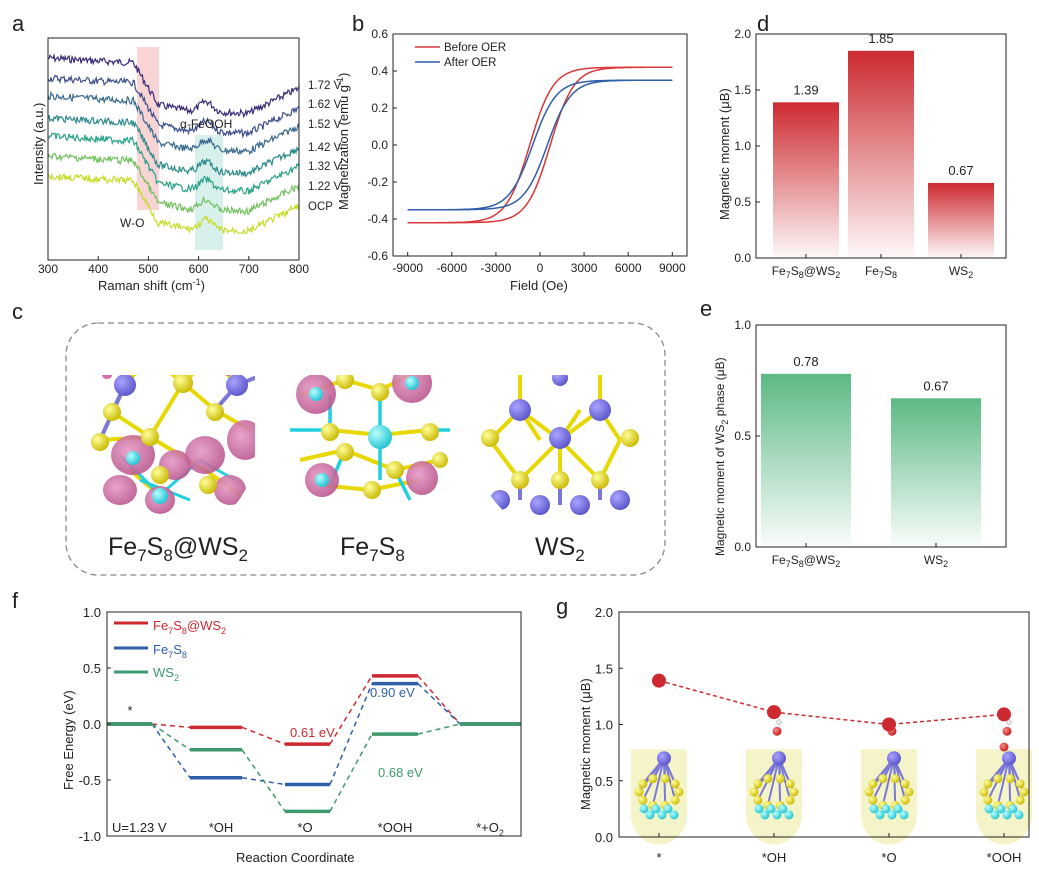 The image size is (1039, 871). What do you see at coordinates (340, 81) in the screenshot?
I see `y-label-b-sup: -1` at bounding box center [340, 81].